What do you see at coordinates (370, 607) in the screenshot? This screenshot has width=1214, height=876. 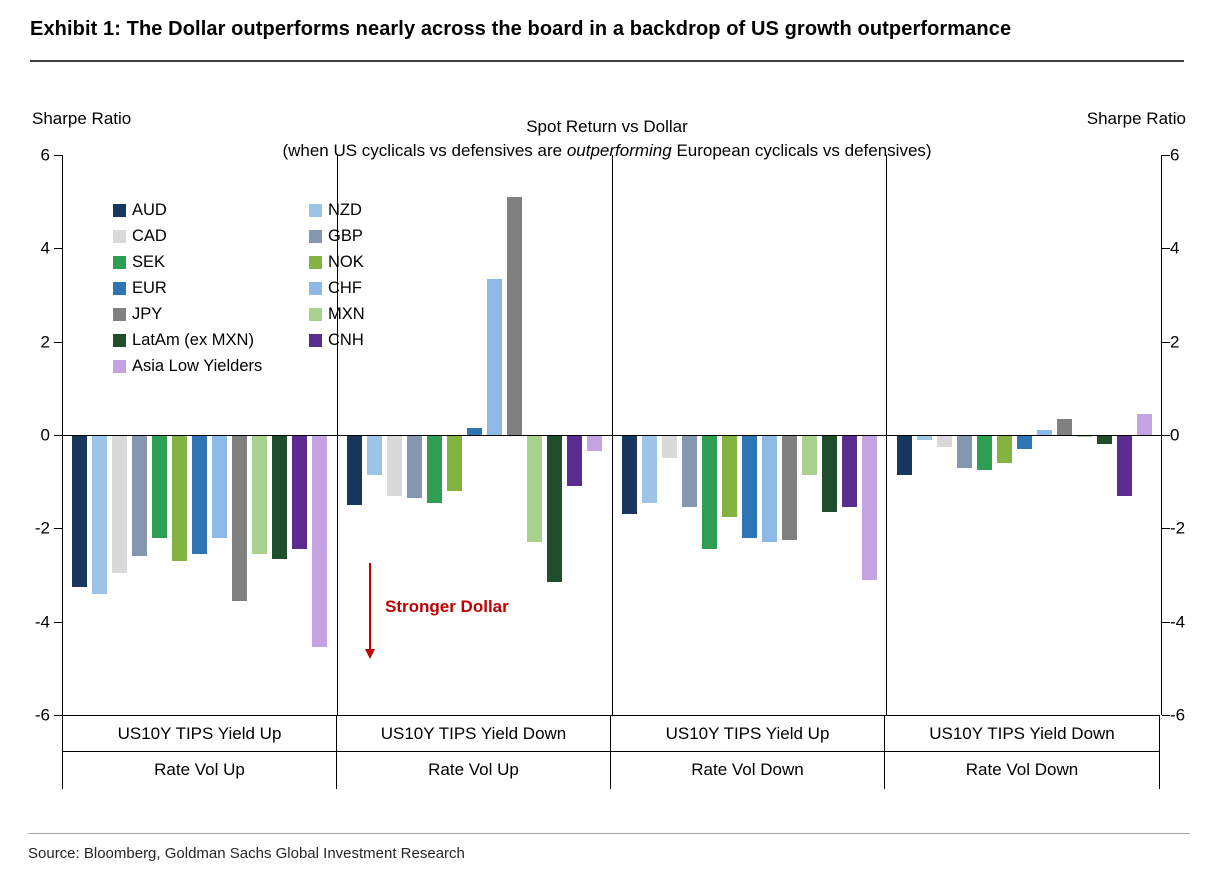 I see `down-arrow-icon` at bounding box center [370, 607].